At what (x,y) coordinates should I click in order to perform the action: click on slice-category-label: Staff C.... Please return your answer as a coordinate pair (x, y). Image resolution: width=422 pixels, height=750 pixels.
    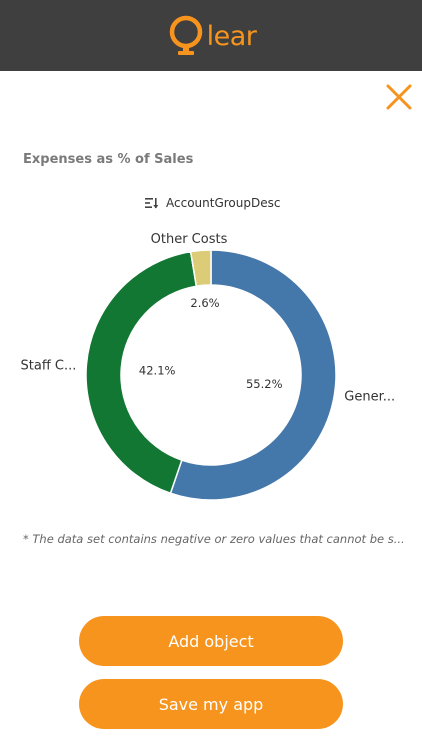
    Looking at the image, I should click on (49, 366).